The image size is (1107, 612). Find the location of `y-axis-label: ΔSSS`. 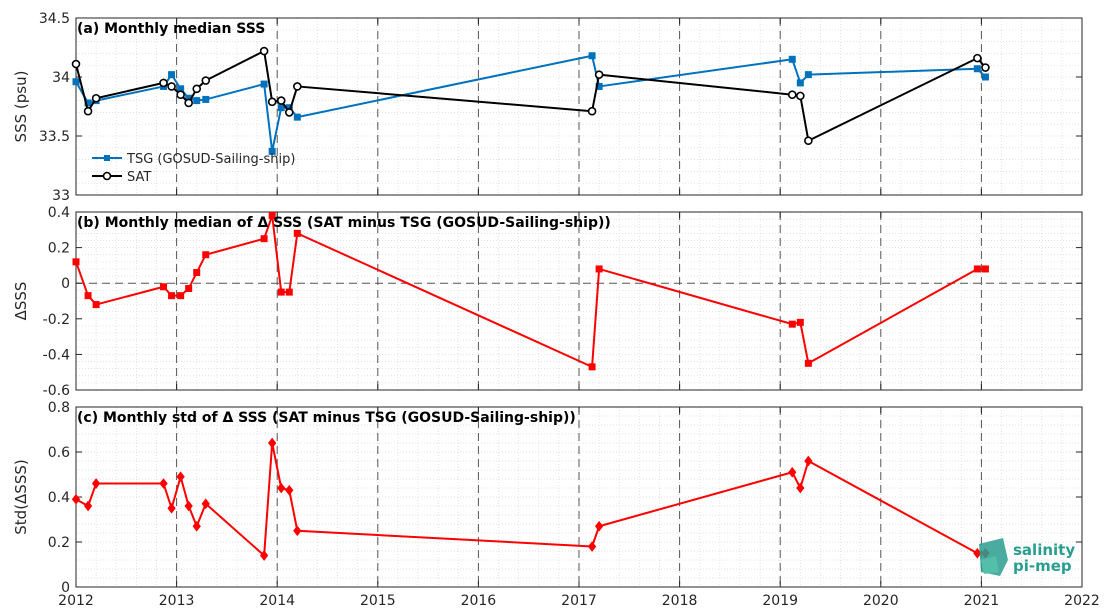

y-axis-label: ΔSSS is located at coordinates (21, 301).